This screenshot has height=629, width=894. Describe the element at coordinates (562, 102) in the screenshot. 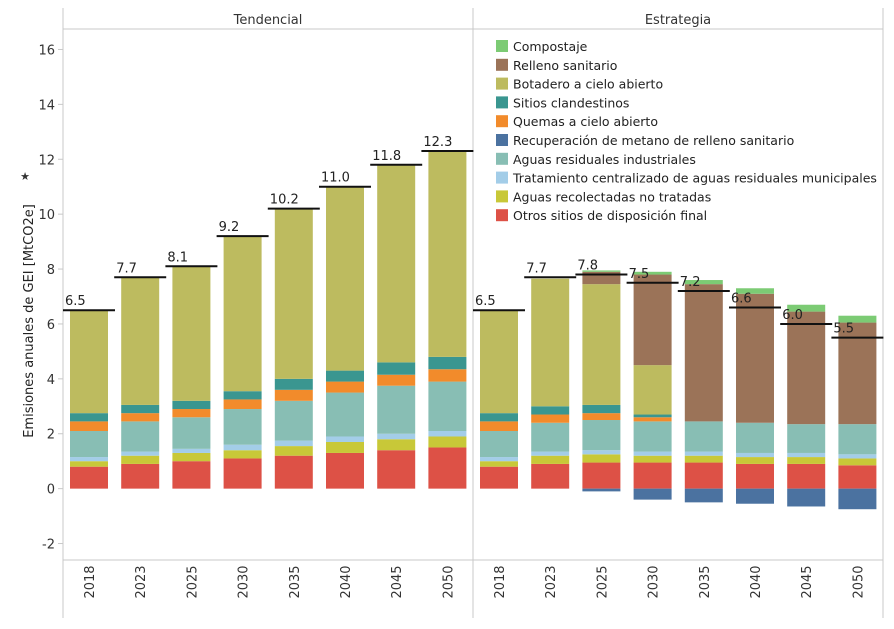

I see `legend-item: Sitios clandestinos` at that location.